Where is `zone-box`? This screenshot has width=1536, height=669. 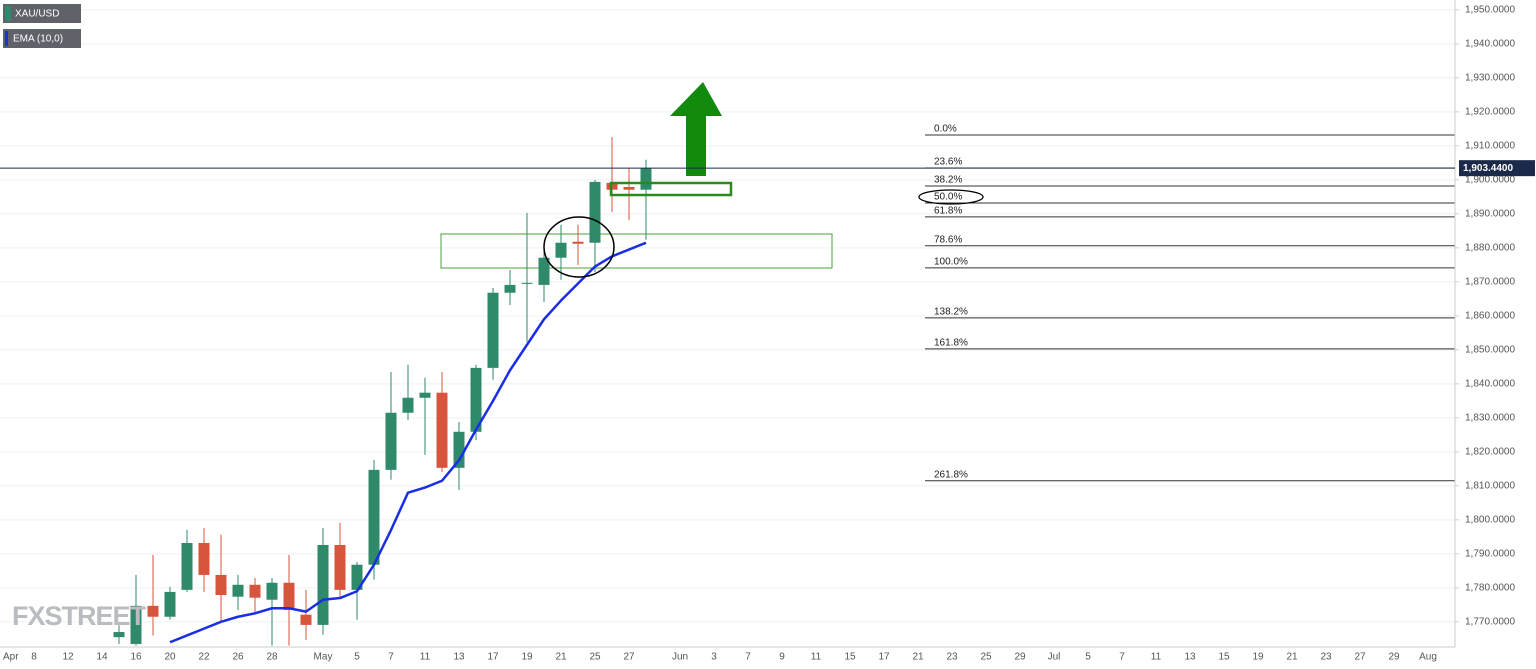 zone-box is located at coordinates (636, 251).